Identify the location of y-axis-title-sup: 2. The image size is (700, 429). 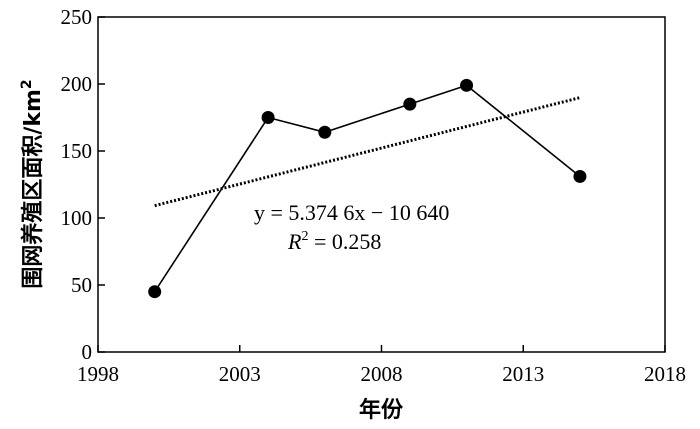
(27, 84).